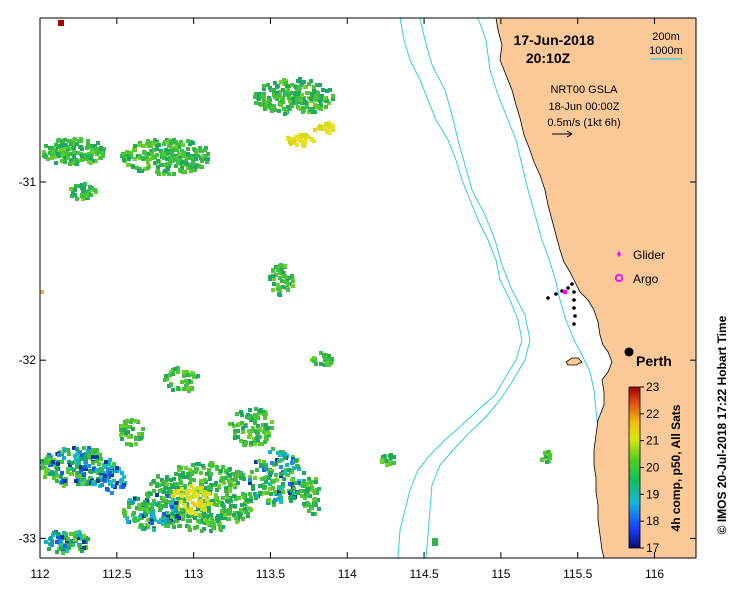  I want to click on colorbar-gradient, so click(634, 467).